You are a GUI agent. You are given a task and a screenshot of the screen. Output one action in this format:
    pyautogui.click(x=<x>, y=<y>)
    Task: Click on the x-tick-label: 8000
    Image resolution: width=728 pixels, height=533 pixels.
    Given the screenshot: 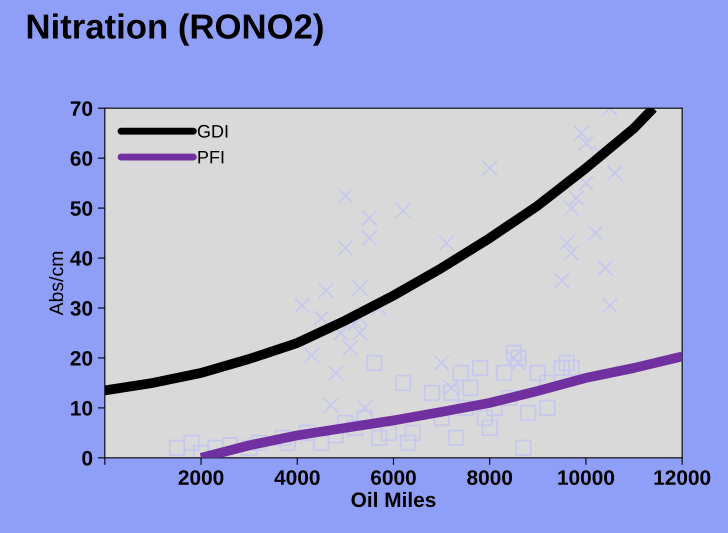 What is the action you would take?
    pyautogui.click(x=489, y=477)
    